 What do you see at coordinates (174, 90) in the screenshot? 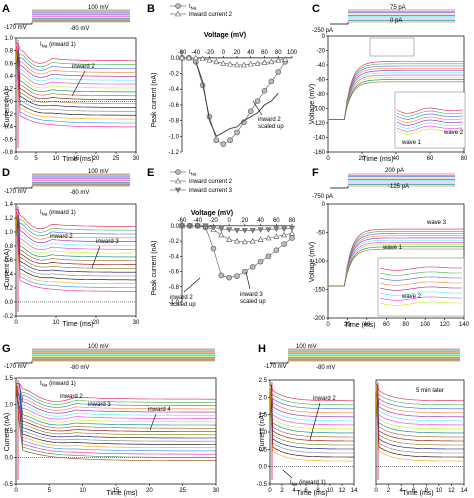
I see `iv-y-tick-label: -0.4` at bounding box center [174, 90].